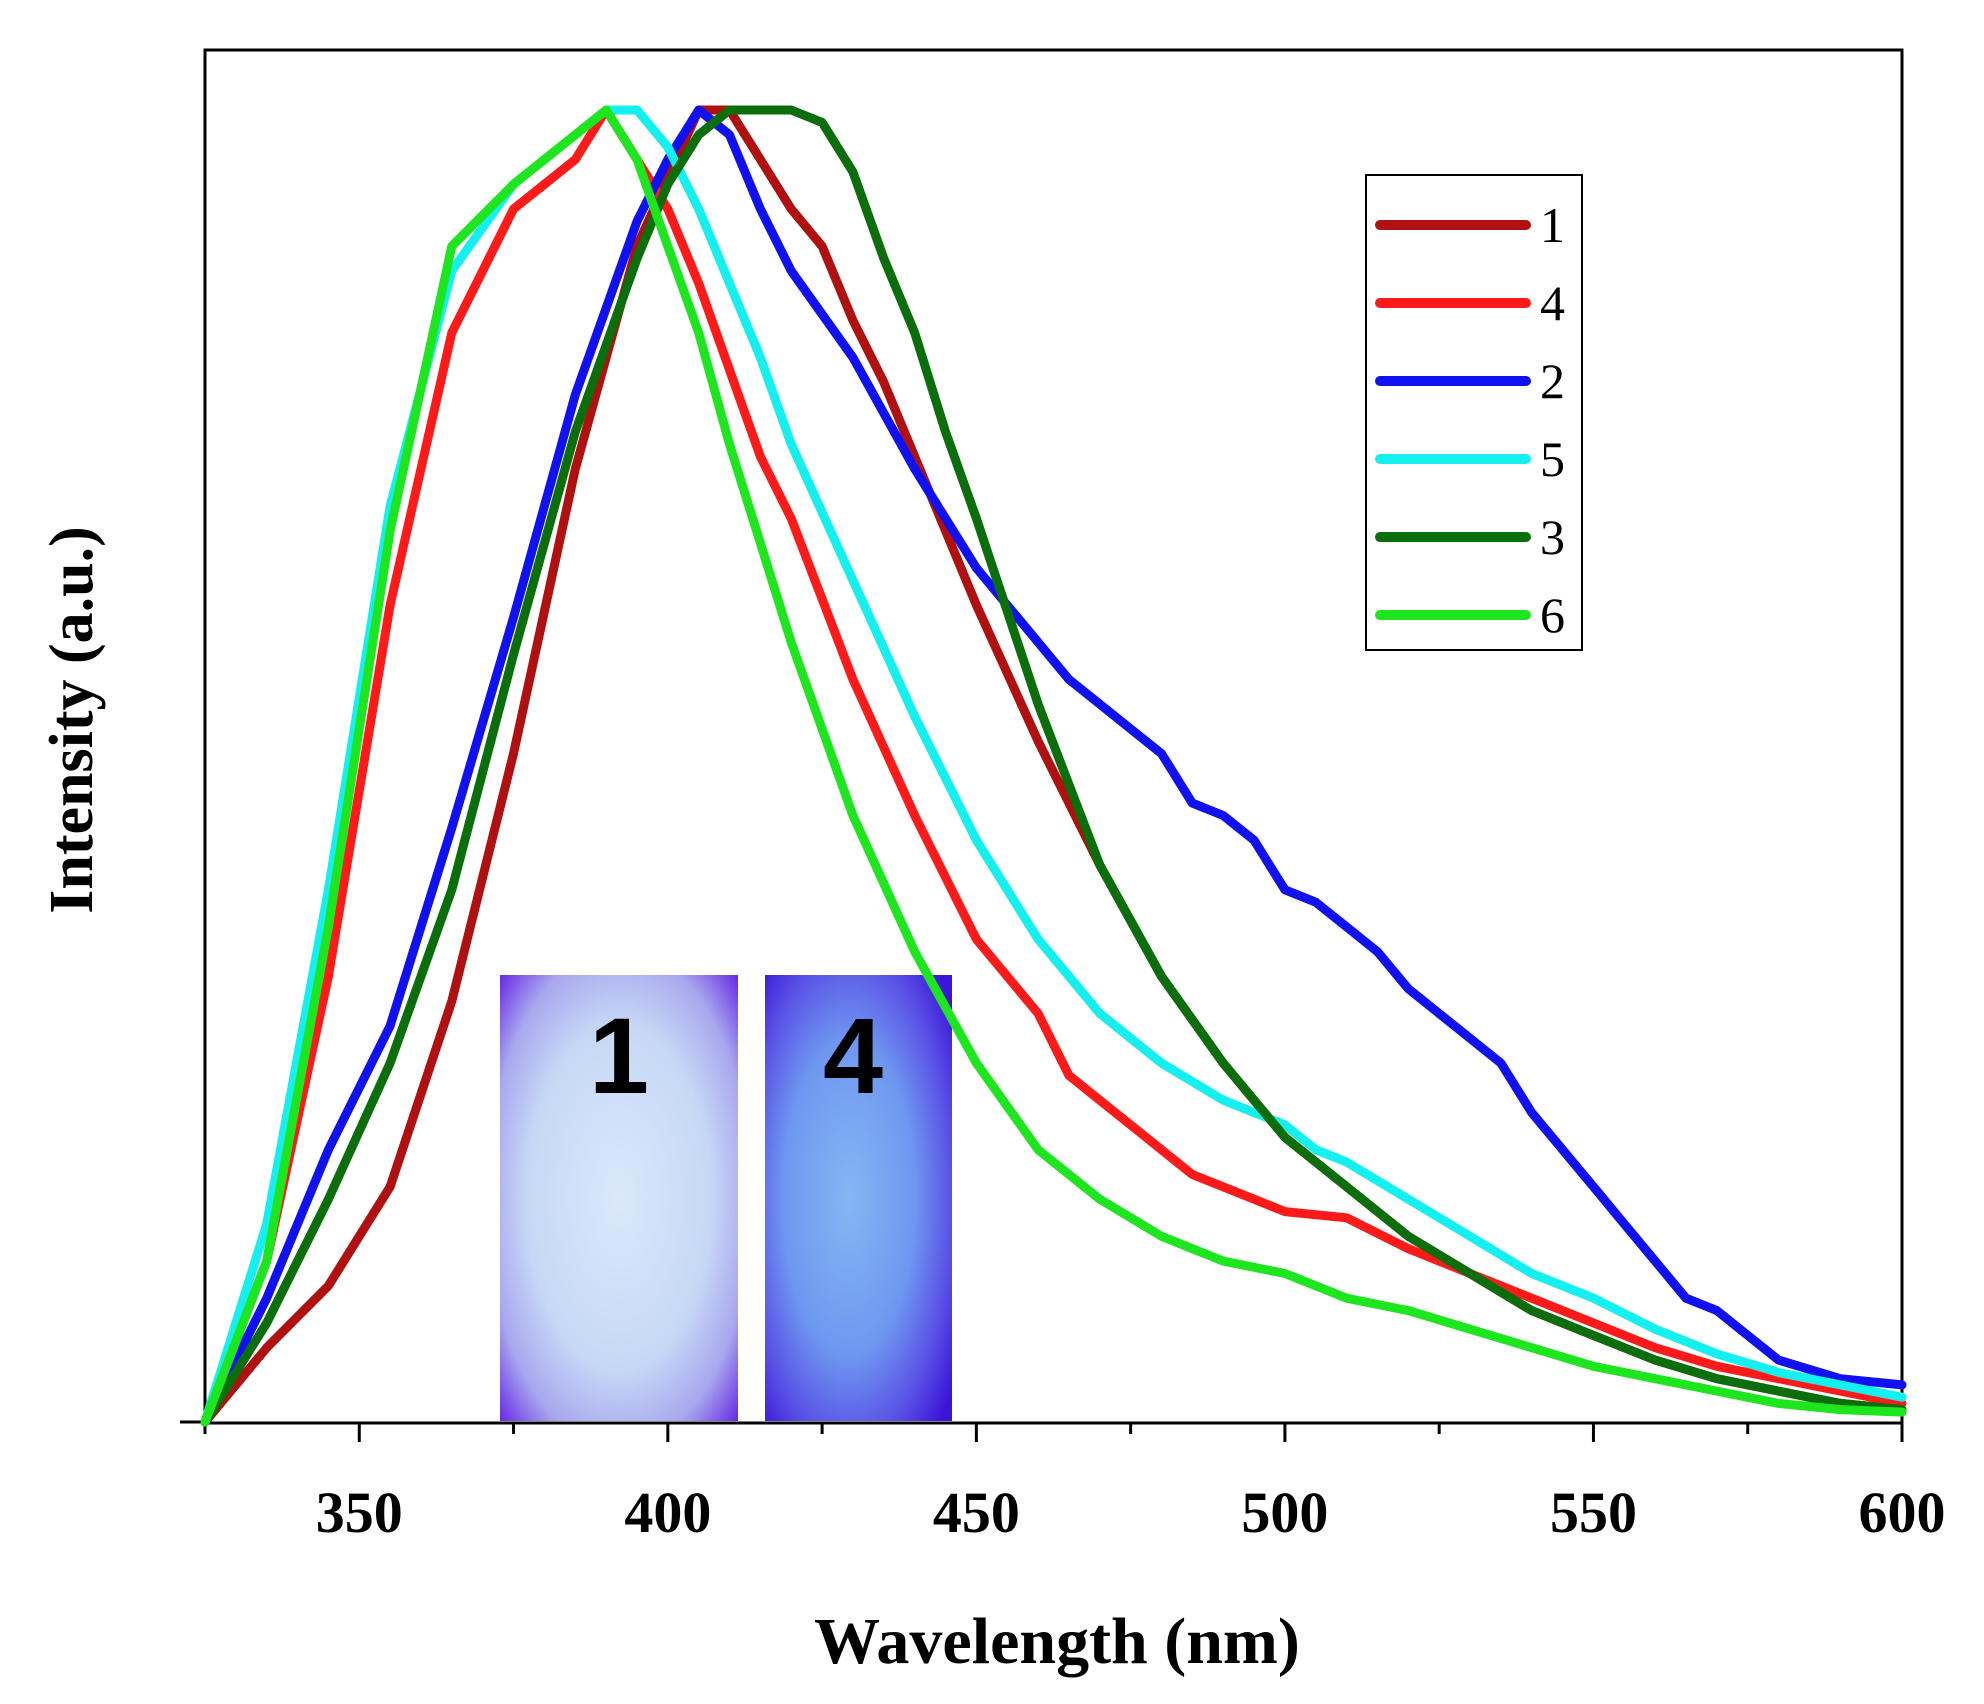 The image size is (1984, 1704). What do you see at coordinates (667, 1512) in the screenshot?
I see `x-tick-label: 400` at bounding box center [667, 1512].